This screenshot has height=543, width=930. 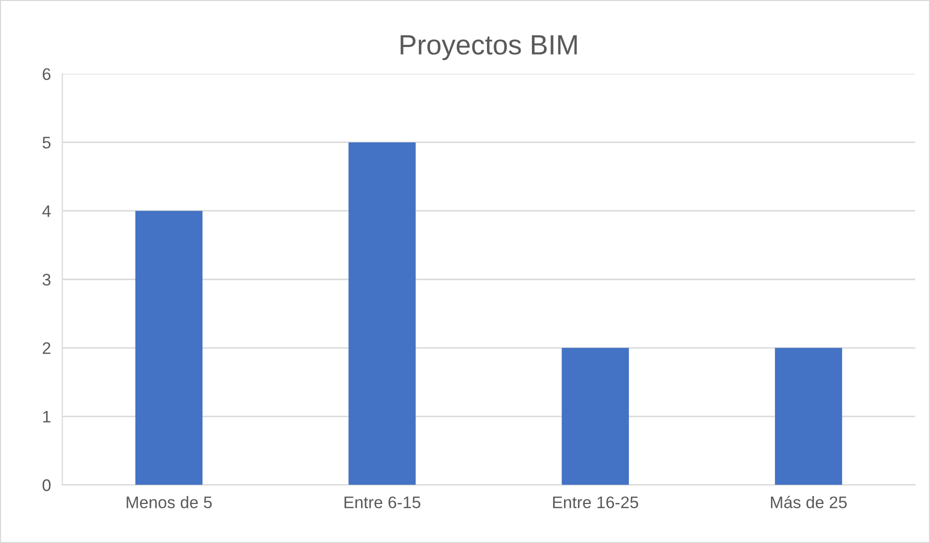 What do you see at coordinates (169, 502) in the screenshot?
I see `x-tick-label: Menos de 5` at bounding box center [169, 502].